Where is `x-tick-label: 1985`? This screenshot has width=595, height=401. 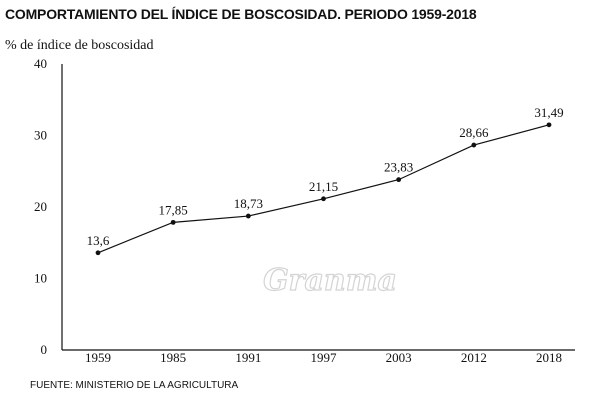 x-tick-label: 1985 is located at coordinates (173, 357).